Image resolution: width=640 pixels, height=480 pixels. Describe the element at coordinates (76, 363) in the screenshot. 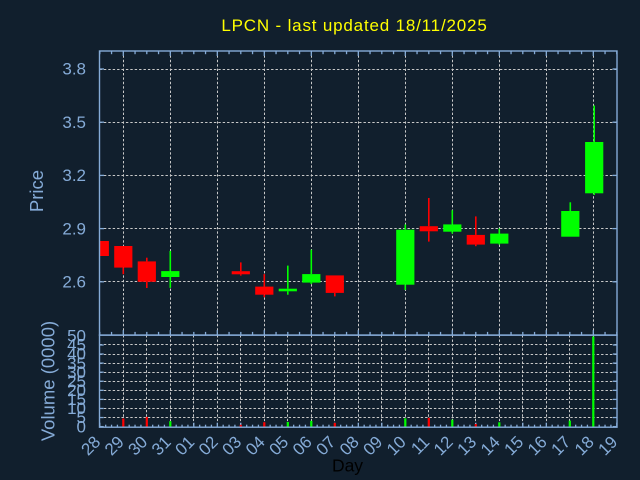

I see `svg-text: 35` at that location.